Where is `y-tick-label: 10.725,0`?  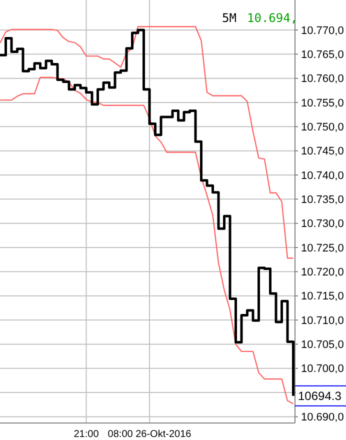 y-tick-label: 10.725,0 is located at coordinates (322, 248).